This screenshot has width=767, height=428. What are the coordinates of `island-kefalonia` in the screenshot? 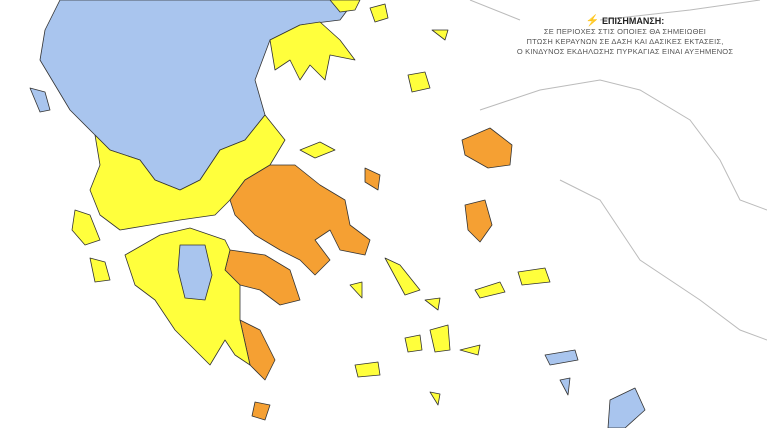 It's located at (100, 270).